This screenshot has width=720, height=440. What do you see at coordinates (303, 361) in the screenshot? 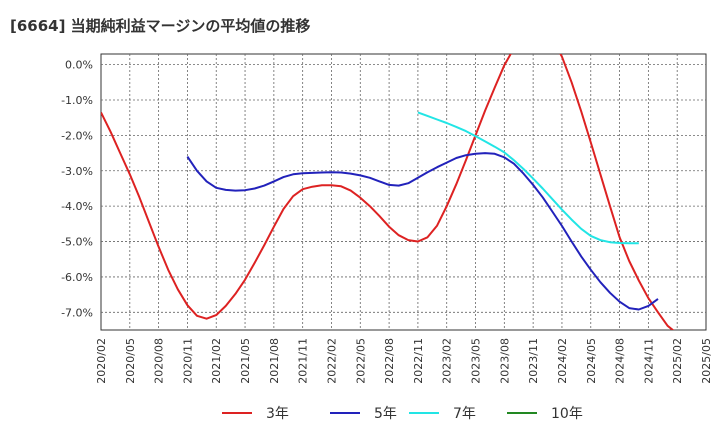
I see `x-tick-label: 2021/11` at bounding box center [303, 361].